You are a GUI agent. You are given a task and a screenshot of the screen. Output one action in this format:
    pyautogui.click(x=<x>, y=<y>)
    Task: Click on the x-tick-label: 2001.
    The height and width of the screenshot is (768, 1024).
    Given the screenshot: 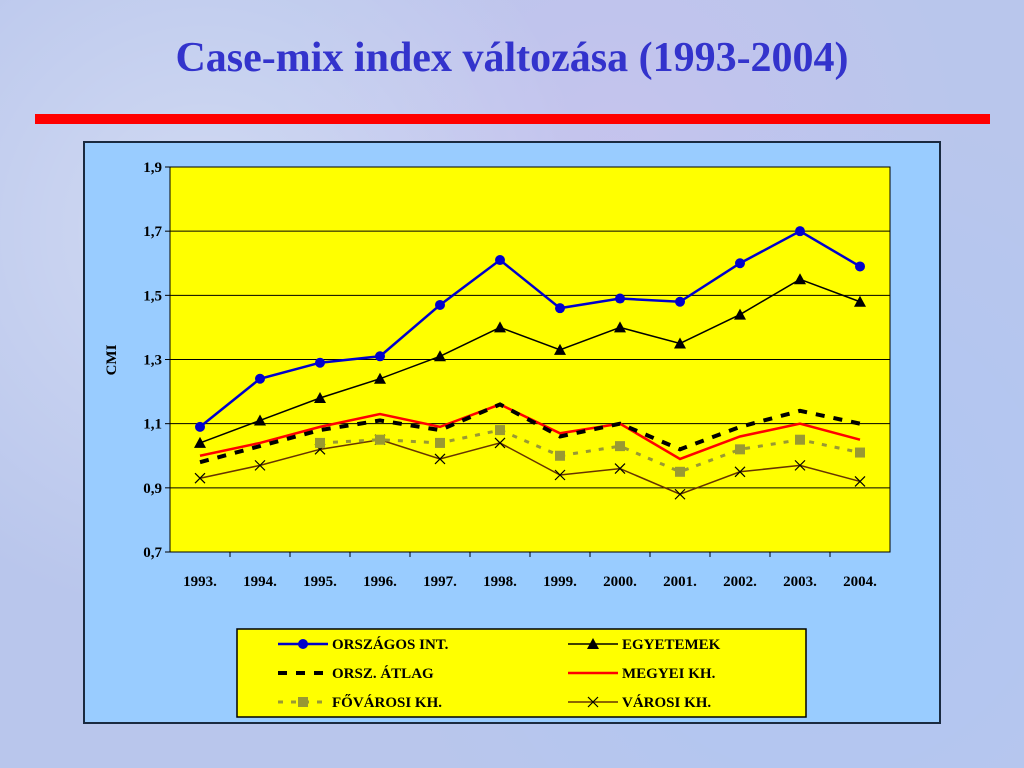 What is the action you would take?
    pyautogui.click(x=680, y=582)
    